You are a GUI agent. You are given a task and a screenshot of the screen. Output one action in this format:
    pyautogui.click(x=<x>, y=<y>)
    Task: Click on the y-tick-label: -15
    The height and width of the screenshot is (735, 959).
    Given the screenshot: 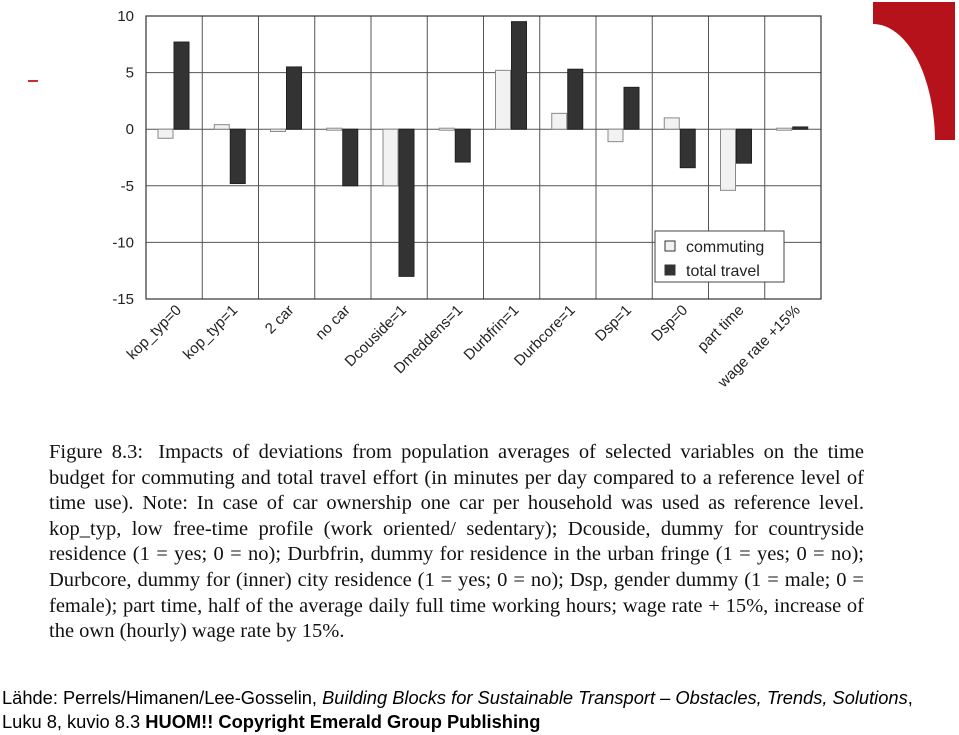 What is the action you would take?
    pyautogui.click(x=123, y=299)
    